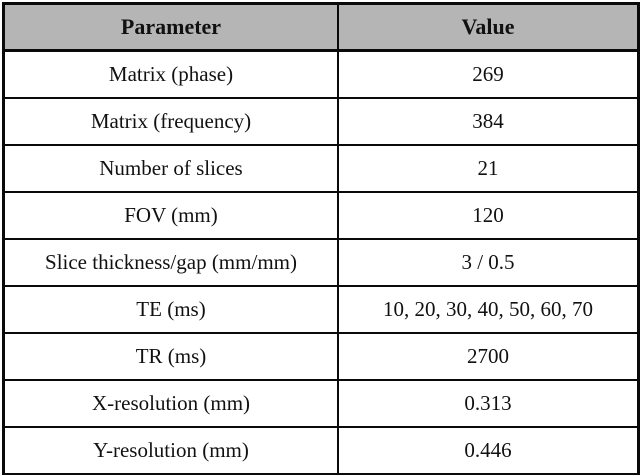  I want to click on parameter-cell: TE (ms), so click(171, 309).